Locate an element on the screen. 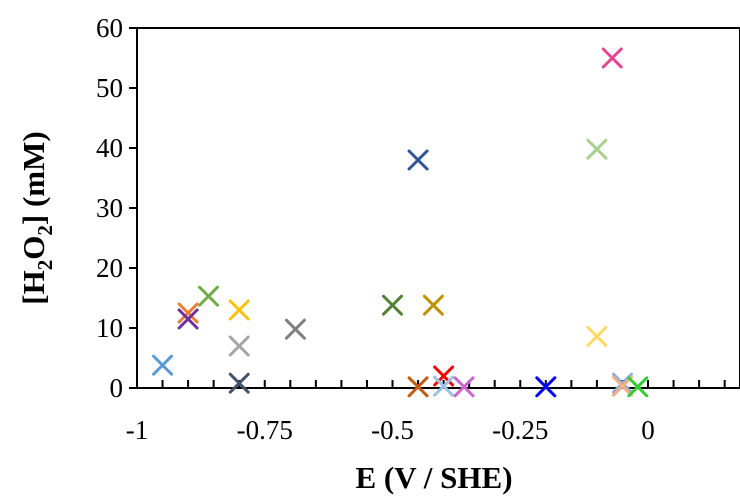 This screenshot has width=740, height=500. y-tick-label: 50 is located at coordinates (109, 88).